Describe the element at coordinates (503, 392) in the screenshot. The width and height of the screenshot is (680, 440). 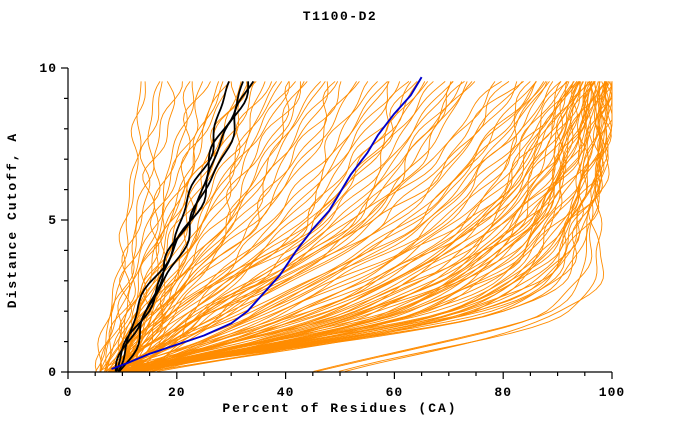
I see `svg-text: 80` at that location.